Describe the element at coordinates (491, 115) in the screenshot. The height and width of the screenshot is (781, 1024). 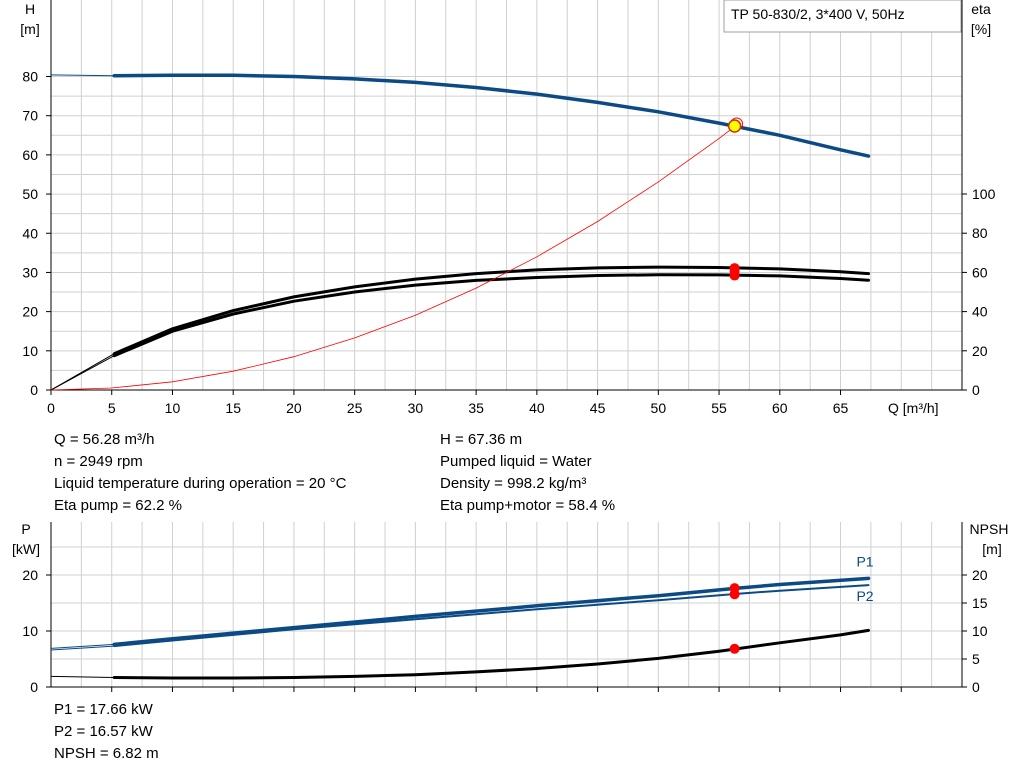
I see `curve-h` at that location.